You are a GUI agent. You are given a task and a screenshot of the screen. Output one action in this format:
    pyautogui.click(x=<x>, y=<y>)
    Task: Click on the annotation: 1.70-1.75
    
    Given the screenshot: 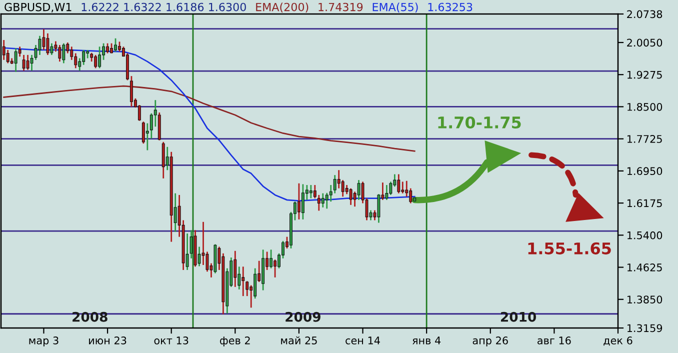 What is the action you would take?
    pyautogui.click(x=479, y=122)
    